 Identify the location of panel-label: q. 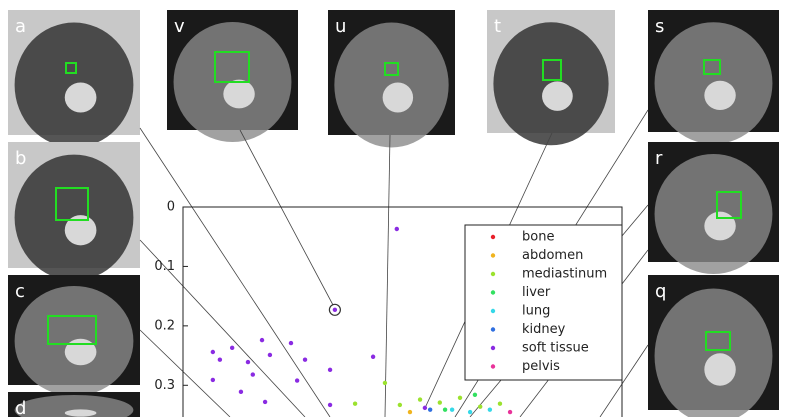
(660, 291).